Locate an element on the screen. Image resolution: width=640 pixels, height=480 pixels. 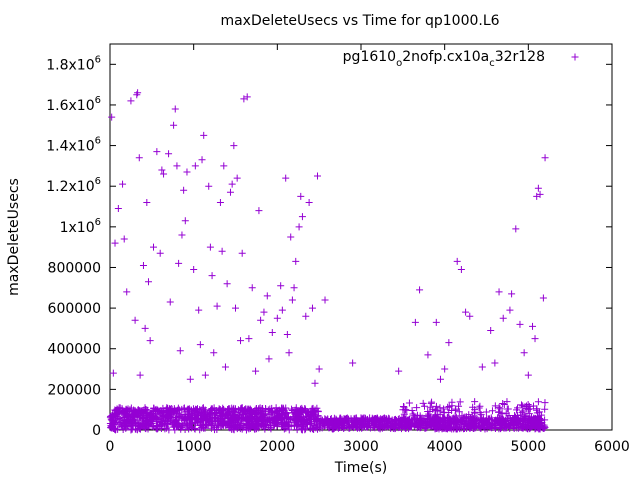
x-tick-label: 0 is located at coordinates (110, 447).